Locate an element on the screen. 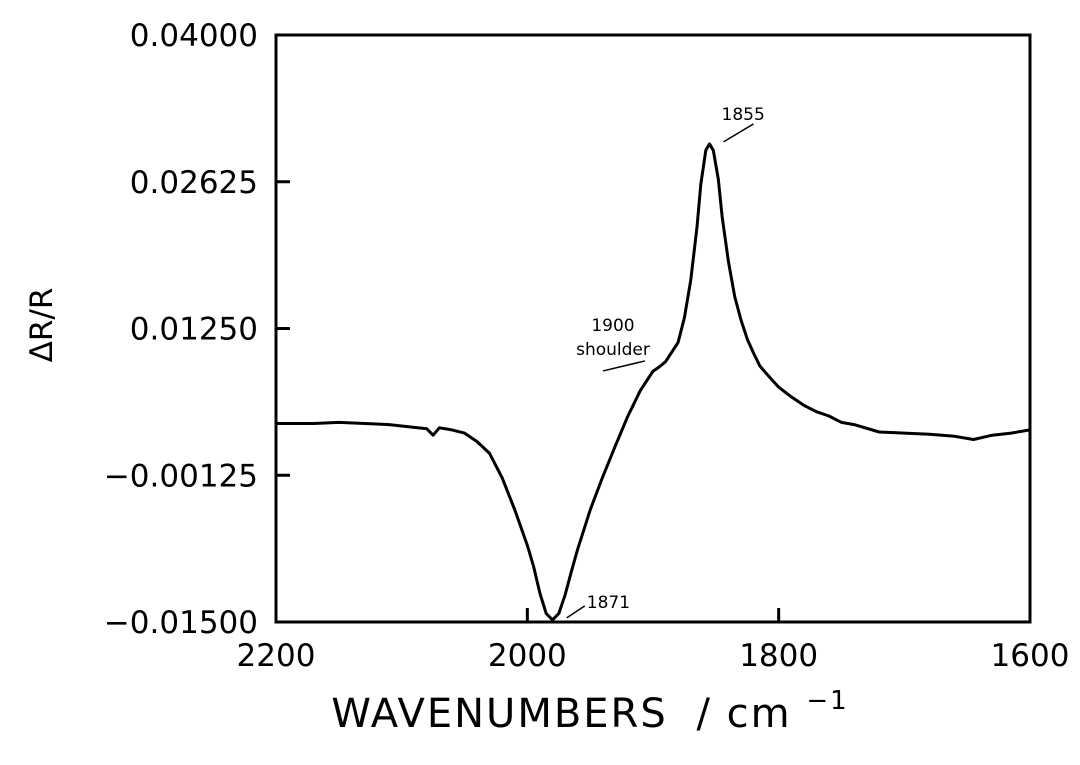 This screenshot has height=765, width=1080. y-tick-label: 0.01250 is located at coordinates (194, 330).